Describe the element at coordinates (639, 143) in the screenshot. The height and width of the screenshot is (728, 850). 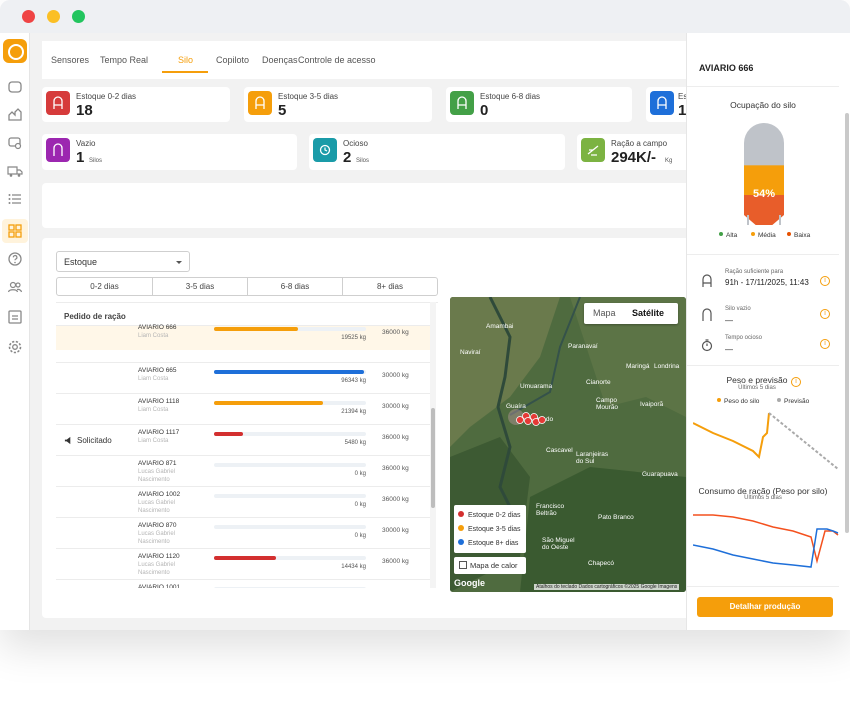
I see `card-title: Ração a campo` at that location.